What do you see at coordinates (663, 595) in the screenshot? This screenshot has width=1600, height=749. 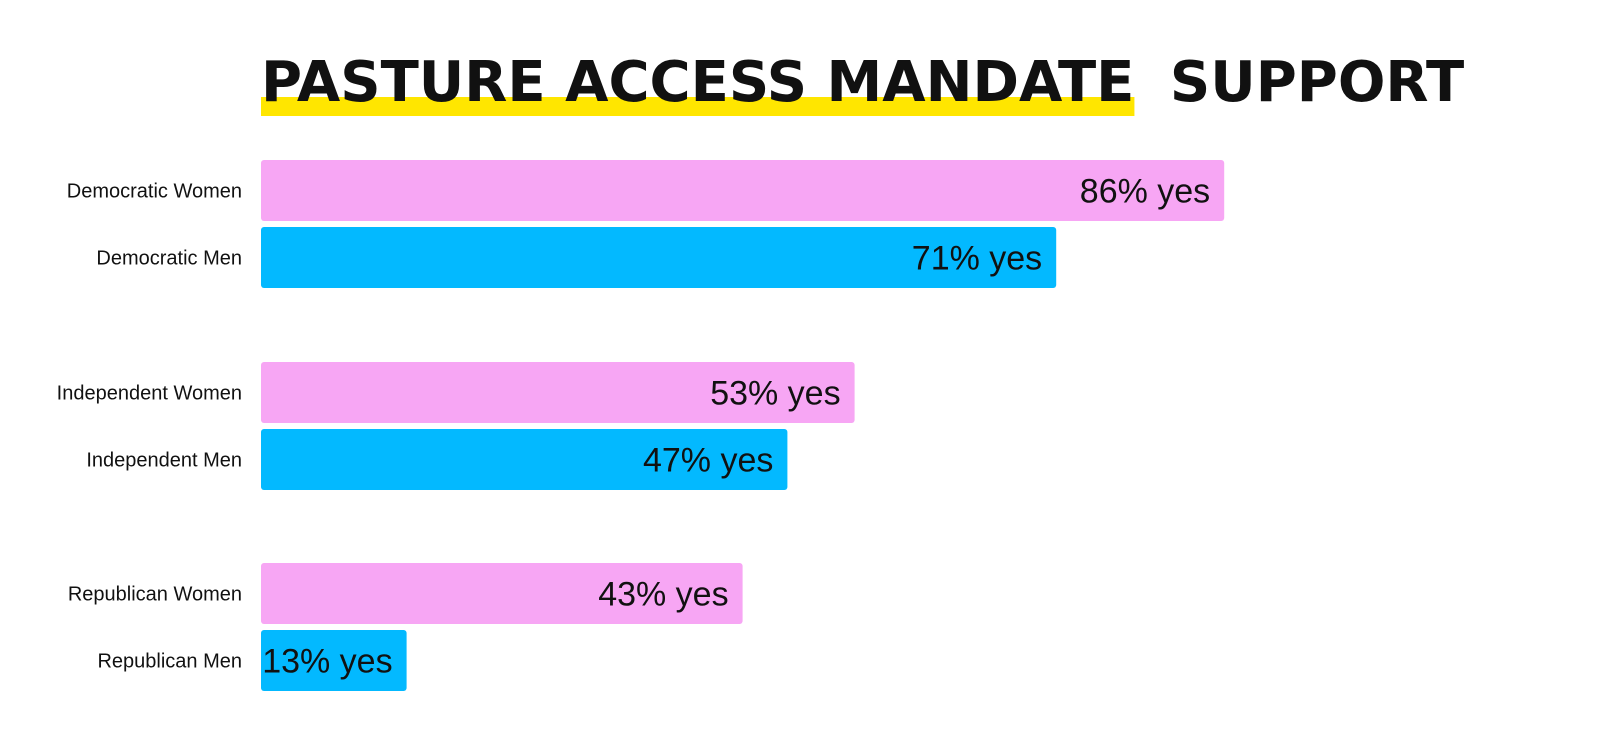 I see `data-label: 43% yes` at bounding box center [663, 595].